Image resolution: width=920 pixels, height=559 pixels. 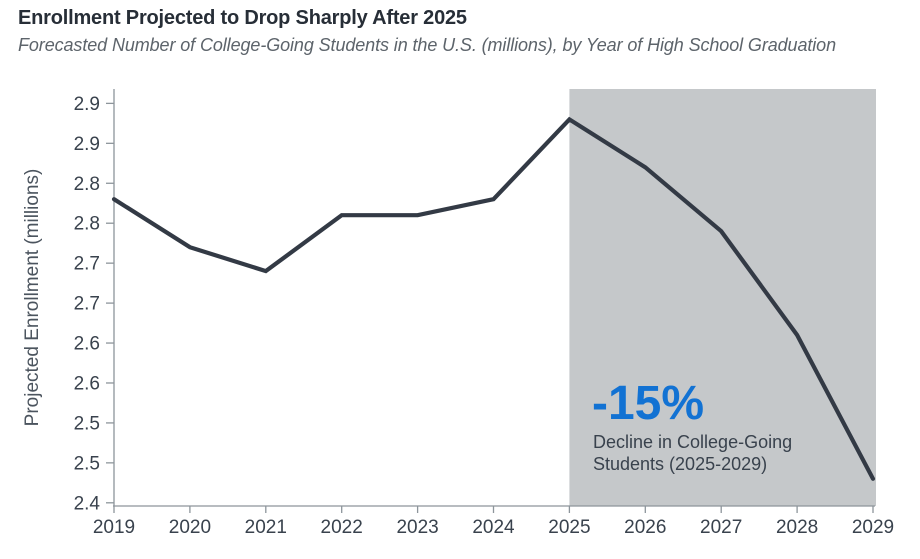 I want to click on x-tick-label: 2026, so click(x=645, y=527).